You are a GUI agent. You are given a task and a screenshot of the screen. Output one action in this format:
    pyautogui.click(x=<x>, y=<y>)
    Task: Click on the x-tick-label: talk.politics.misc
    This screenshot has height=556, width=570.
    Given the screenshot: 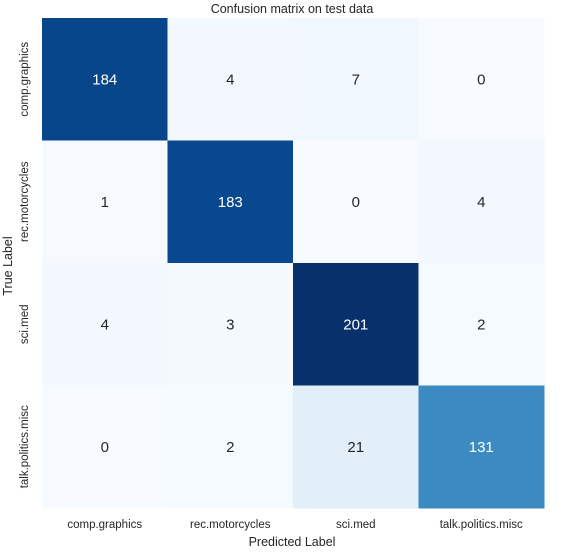 What is the action you would take?
    pyautogui.click(x=481, y=525)
    